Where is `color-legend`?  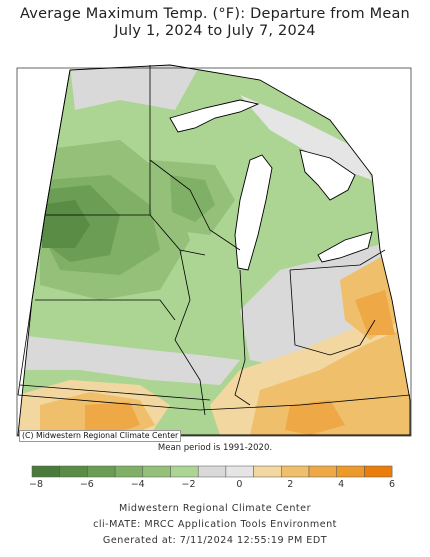
color-legend is located at coordinates (212, 471).